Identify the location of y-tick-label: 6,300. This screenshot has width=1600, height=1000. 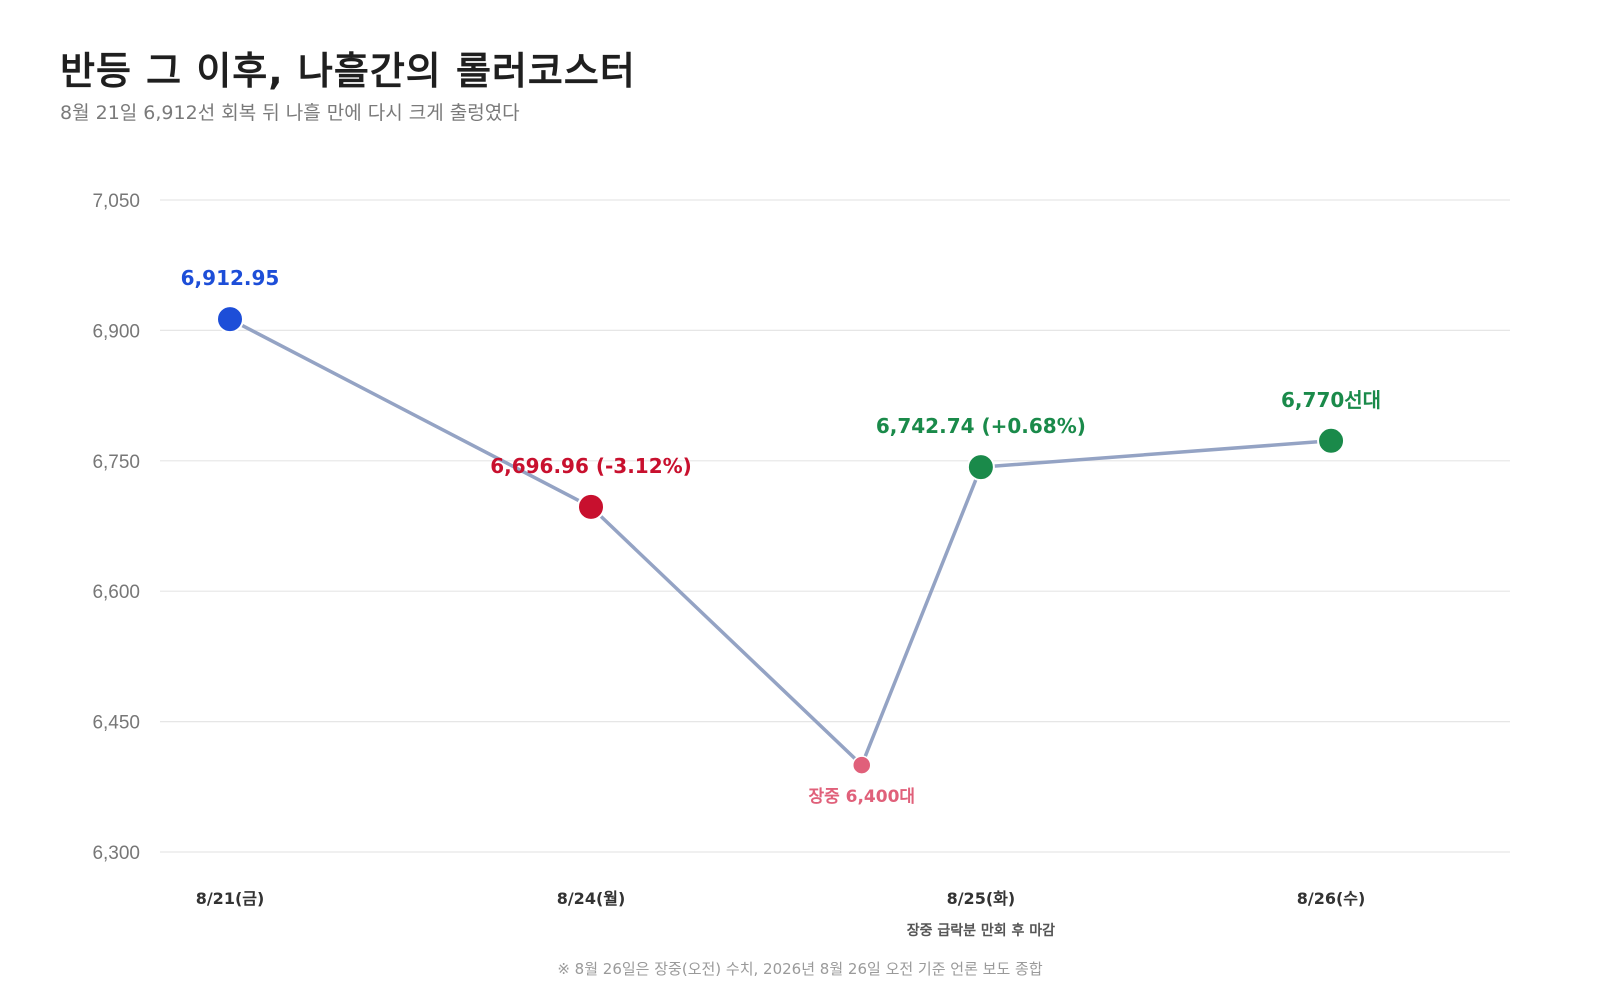
(116, 853).